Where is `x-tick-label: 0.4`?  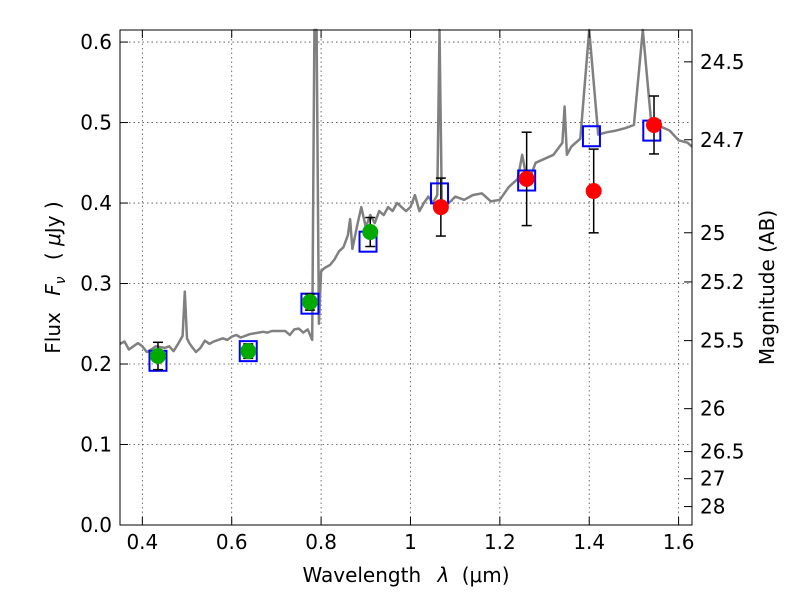 x-tick-label: 0.4 is located at coordinates (142, 542).